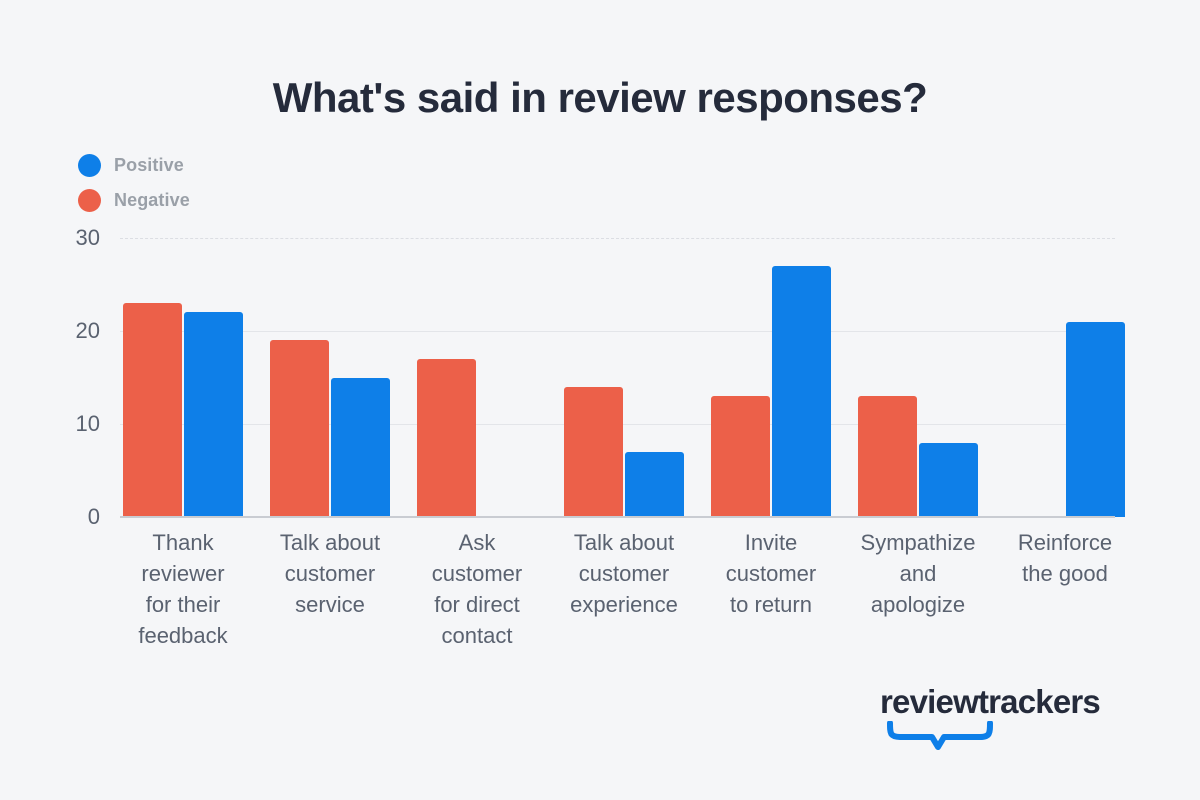 The image size is (1200, 800). I want to click on category-label-line: service, so click(330, 604).